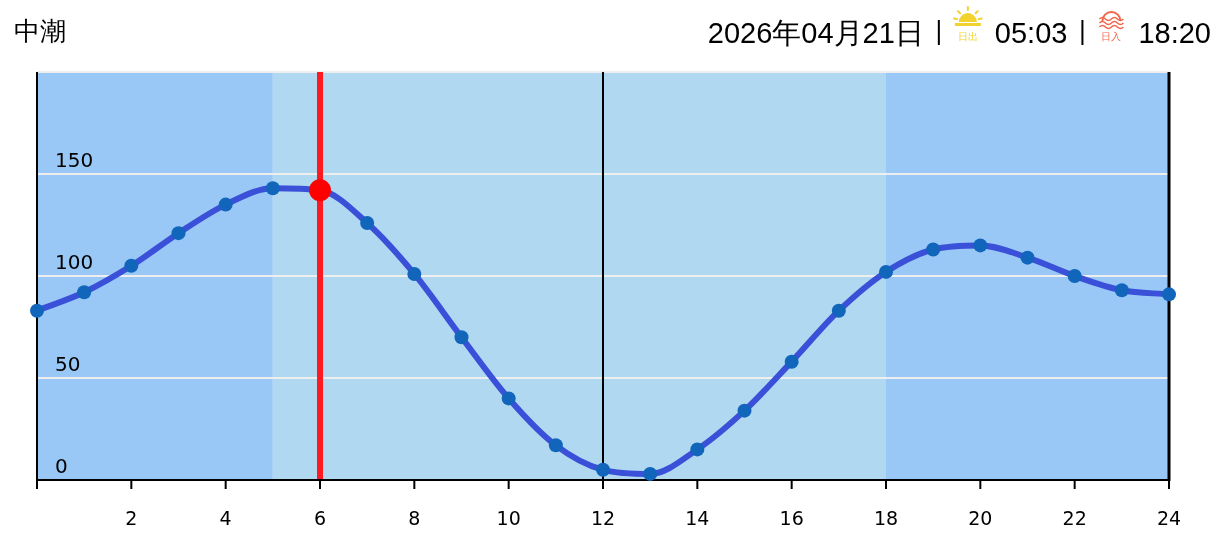 This screenshot has height=551, width=1226. What do you see at coordinates (1074, 518) in the screenshot?
I see `xtick-label: 22` at bounding box center [1074, 518].